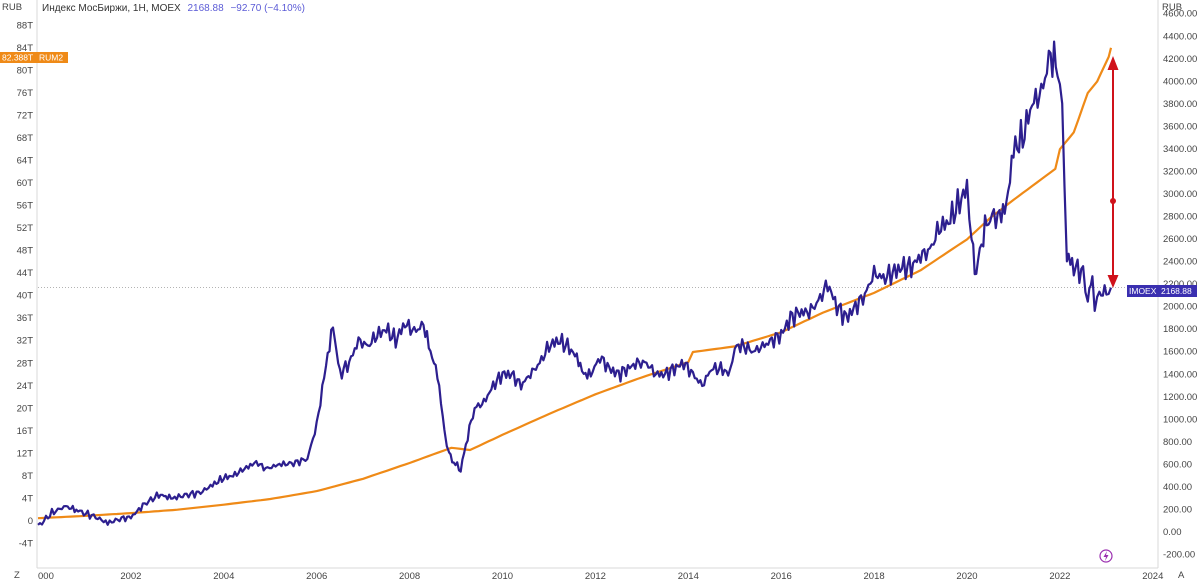 This screenshot has width=1200, height=587. I want to click on moex-badge-name: IMOEX, so click(1143, 291).